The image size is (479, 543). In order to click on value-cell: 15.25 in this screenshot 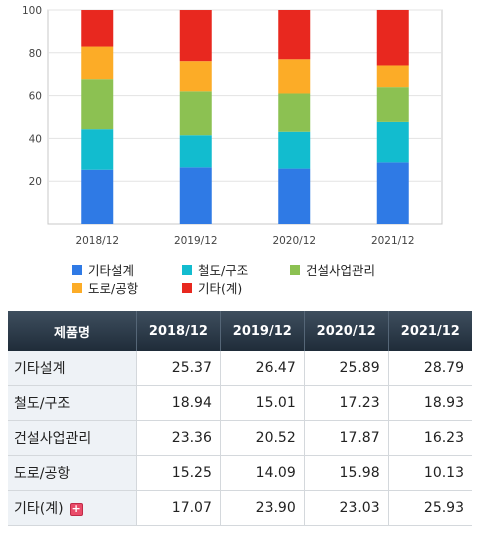, I will do `click(178, 473)`.